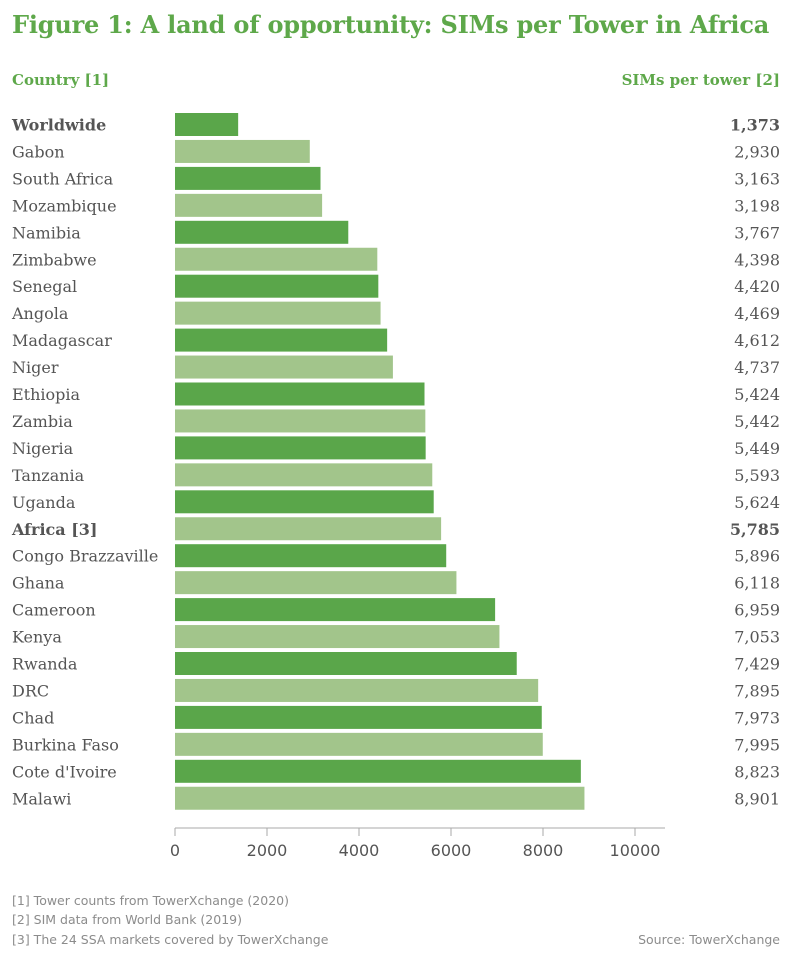 The height and width of the screenshot is (963, 800). Describe the element at coordinates (757, 232) in the screenshot. I see `value-label: 3,767` at that location.